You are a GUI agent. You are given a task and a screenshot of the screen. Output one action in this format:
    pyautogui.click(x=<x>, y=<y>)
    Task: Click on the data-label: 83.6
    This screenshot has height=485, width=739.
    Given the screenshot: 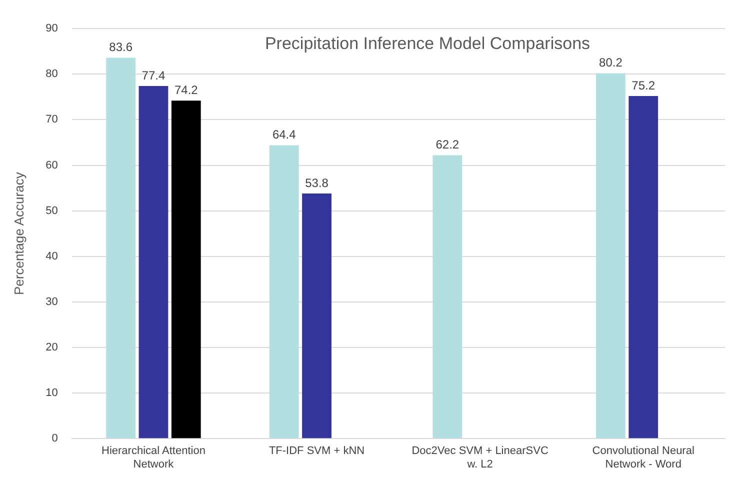 What is the action you would take?
    pyautogui.click(x=121, y=47)
    